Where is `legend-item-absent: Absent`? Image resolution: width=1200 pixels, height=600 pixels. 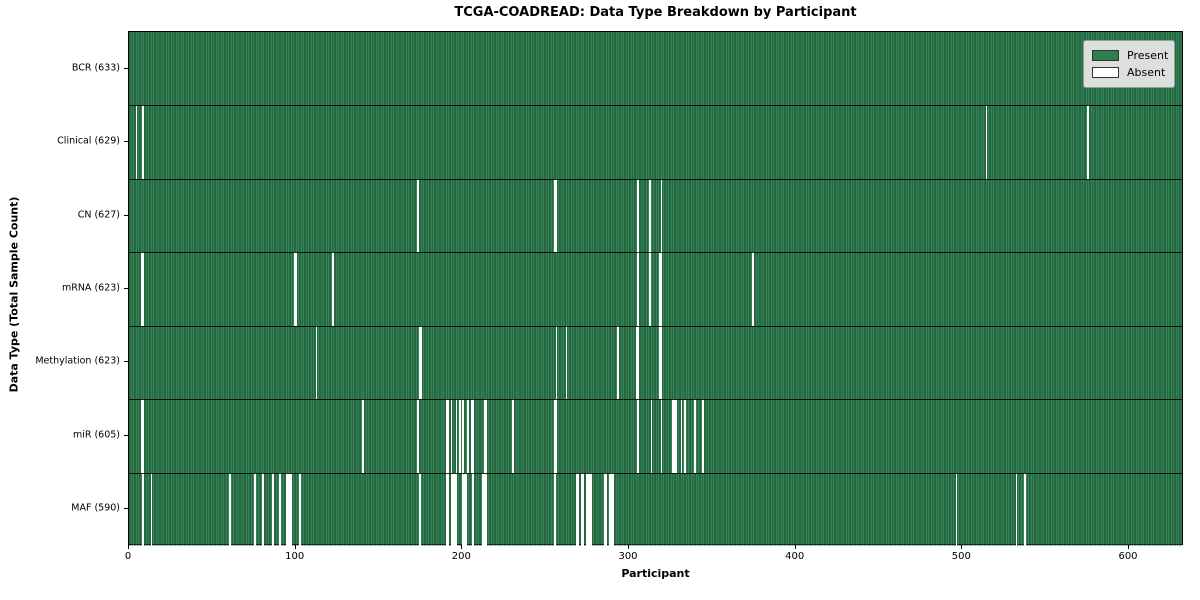
legend-item-absent: Absent is located at coordinates (1129, 72).